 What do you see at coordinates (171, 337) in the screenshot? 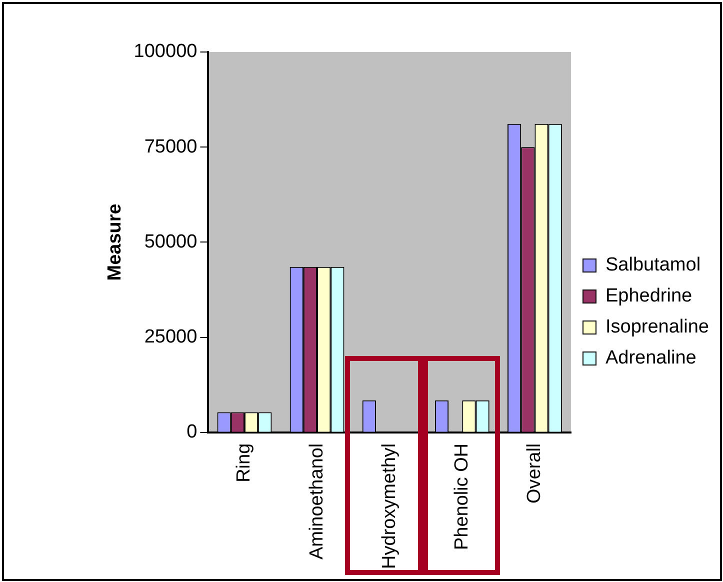
I see `y-tick-label: 25000` at bounding box center [171, 337].